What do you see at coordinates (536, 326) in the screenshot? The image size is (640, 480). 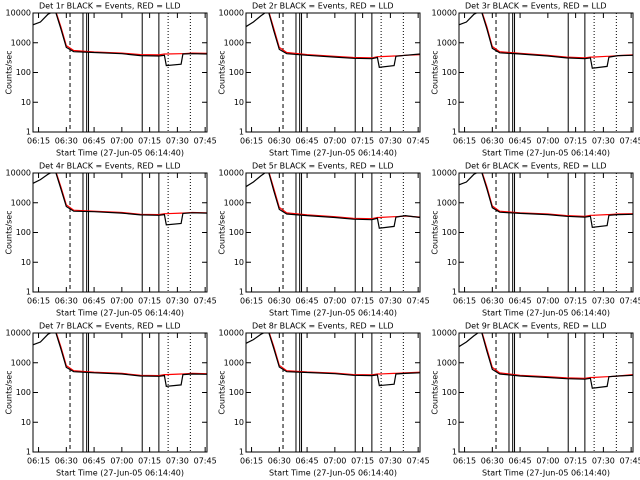 I see `panel-title: Det 9r BLACK = Events, RED = LLD` at bounding box center [536, 326].